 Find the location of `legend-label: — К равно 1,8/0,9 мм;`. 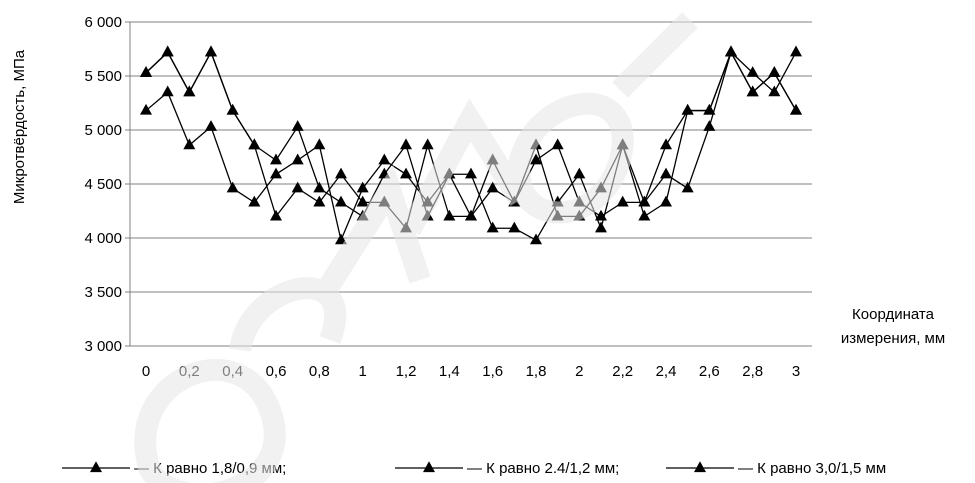

legend-label: — К равно 1,8/0,9 мм; is located at coordinates (210, 468).